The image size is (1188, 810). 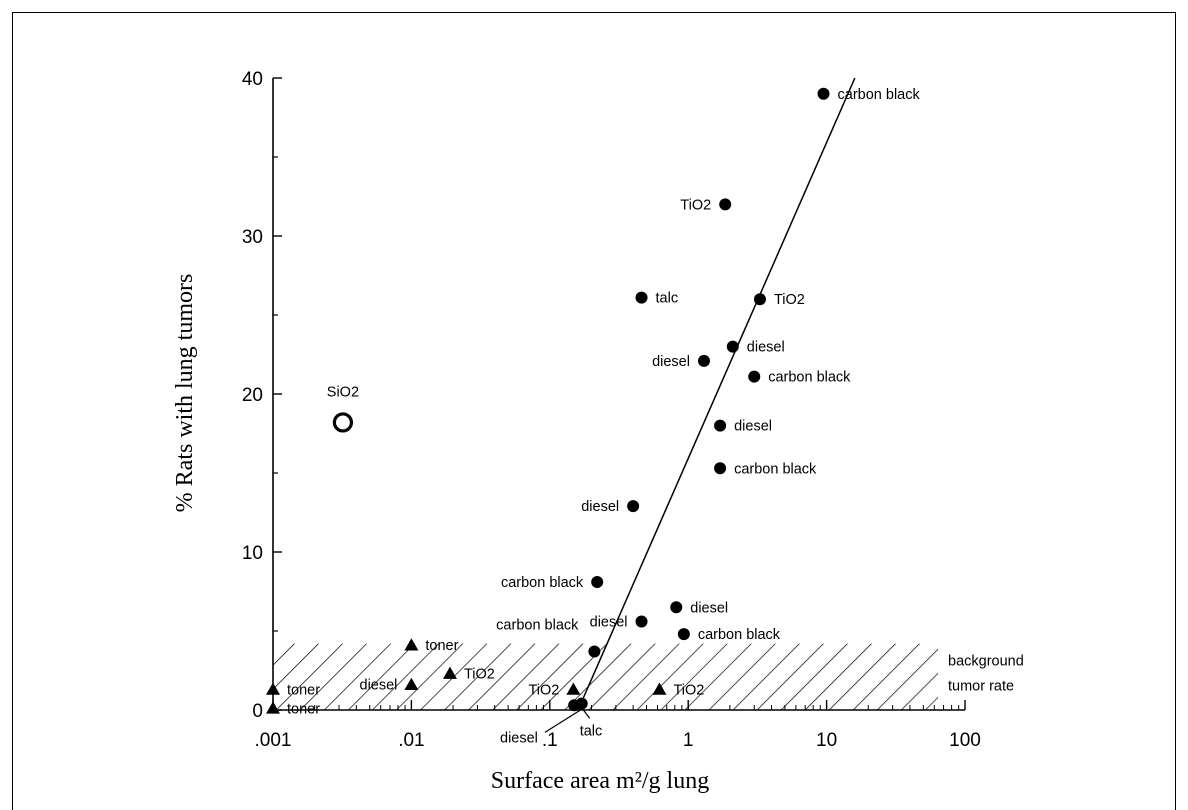 What do you see at coordinates (343, 392) in the screenshot?
I see `data-point-label: SiO2` at bounding box center [343, 392].